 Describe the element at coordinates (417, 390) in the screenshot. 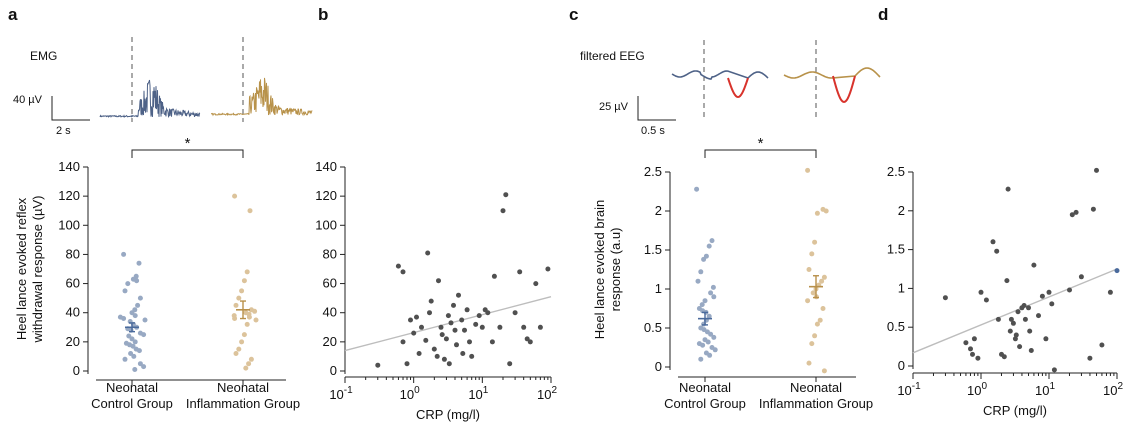

I see `x-tick-label-exp-b-1: 0` at that location.